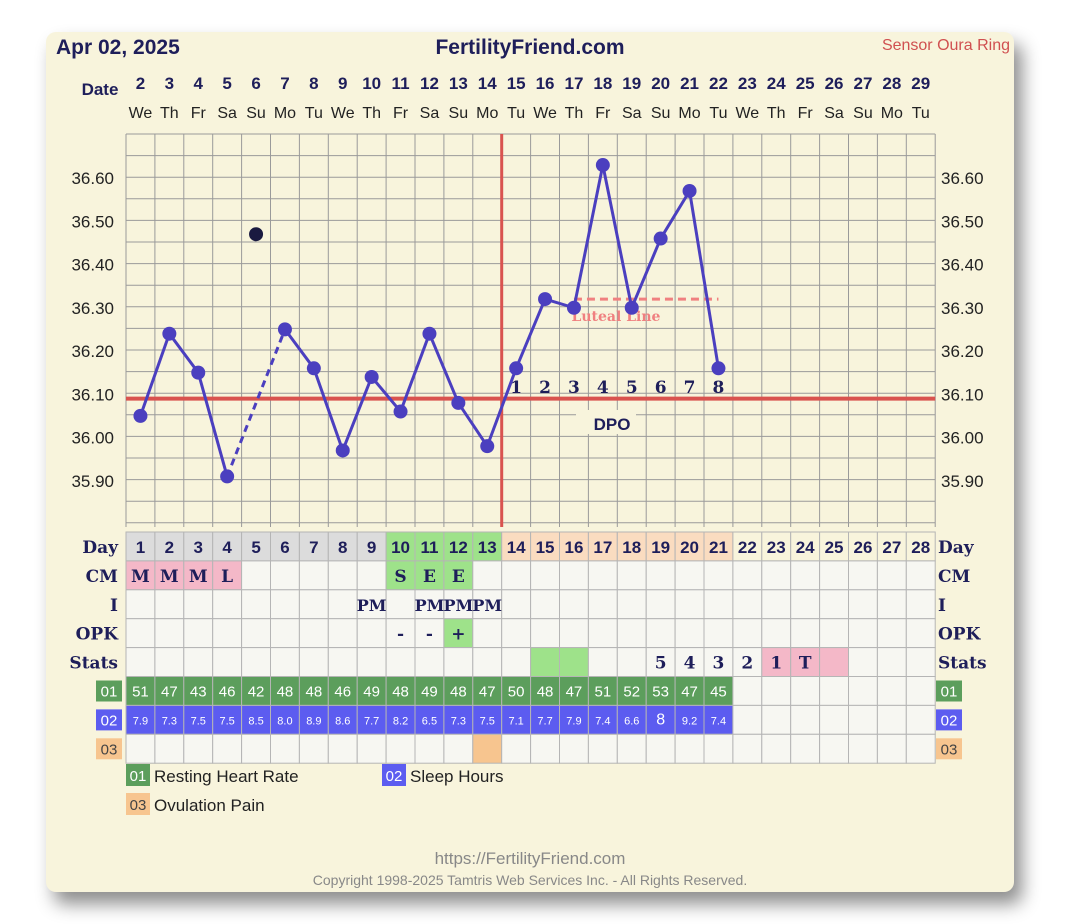 This screenshot has width=1080, height=924. Describe the element at coordinates (401, 83) in the screenshot. I see `date-number: 11` at that location.